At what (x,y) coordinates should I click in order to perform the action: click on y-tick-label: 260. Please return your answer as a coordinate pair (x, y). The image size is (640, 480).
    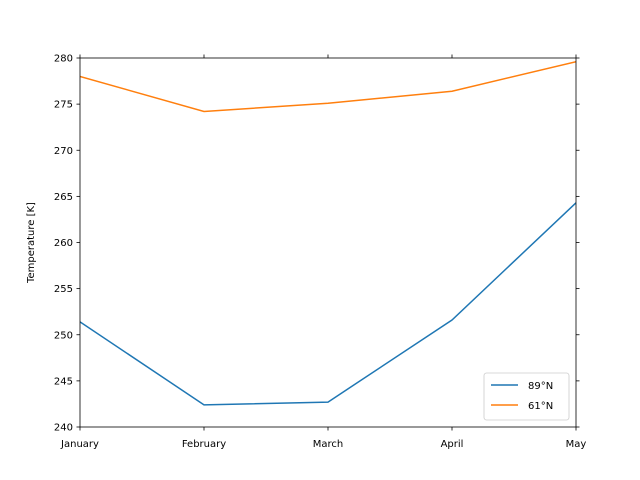
    Looking at the image, I should click on (63, 243).